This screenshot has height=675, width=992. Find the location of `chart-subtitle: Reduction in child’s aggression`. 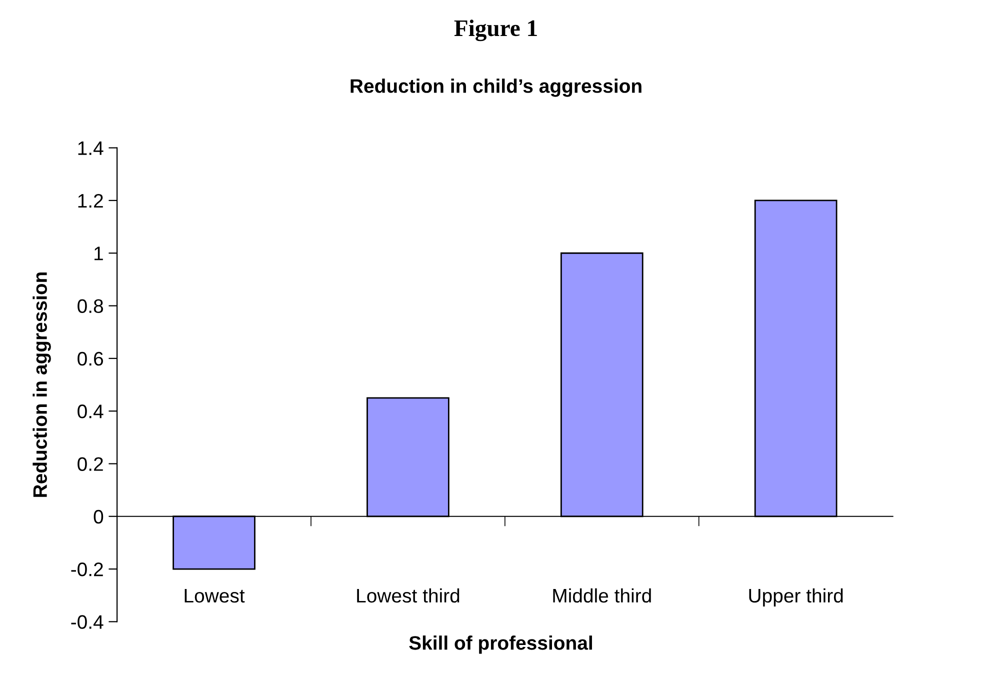

chart-subtitle: Reduction in child’s aggression is located at coordinates (496, 87).